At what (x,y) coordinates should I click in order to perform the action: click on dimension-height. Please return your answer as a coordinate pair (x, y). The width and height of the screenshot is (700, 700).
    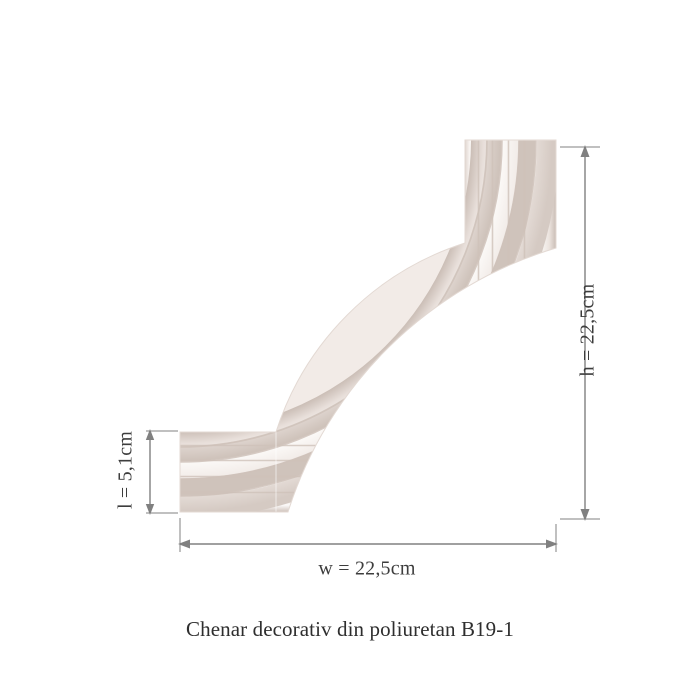
    Looking at the image, I should click on (580, 333).